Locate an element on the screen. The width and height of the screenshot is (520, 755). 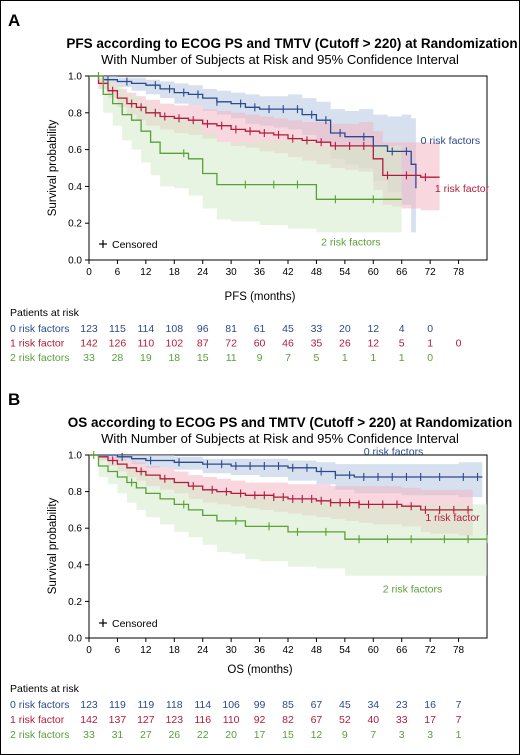
panel-b-y-tick-label: 0.0 is located at coordinates (75, 639).